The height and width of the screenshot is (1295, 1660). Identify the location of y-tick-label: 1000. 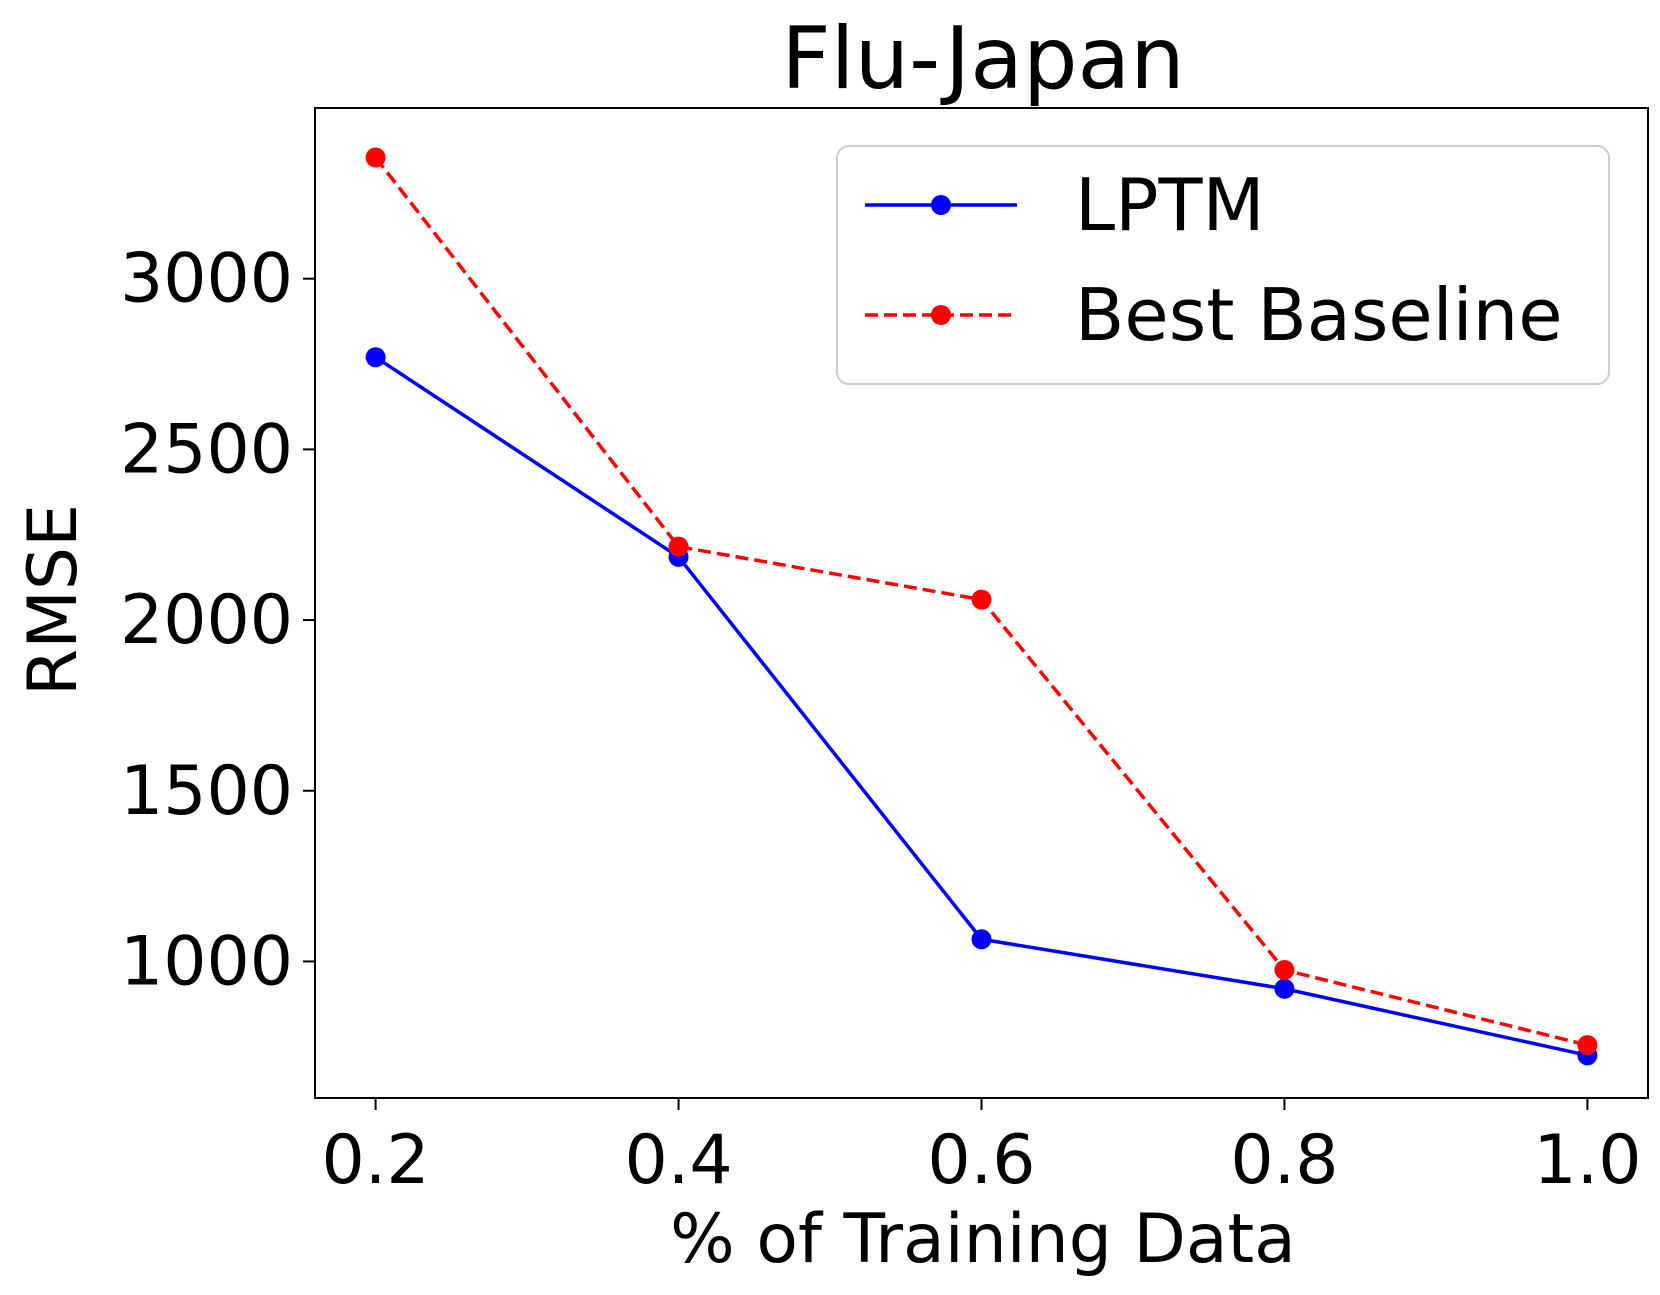
(206, 961).